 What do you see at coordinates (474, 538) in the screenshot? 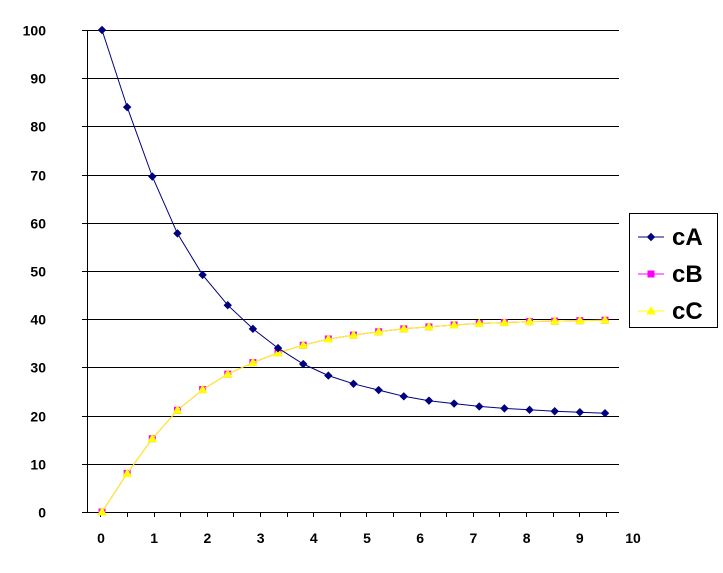
I see `x-tick-label-7: 7` at bounding box center [474, 538].